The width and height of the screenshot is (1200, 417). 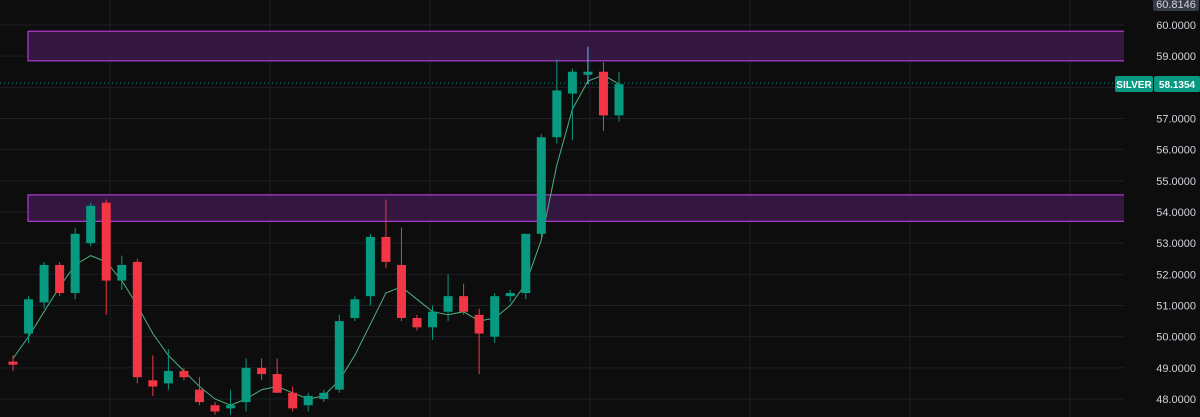 I want to click on top-price-text: 60.8146, so click(x=1176, y=5).